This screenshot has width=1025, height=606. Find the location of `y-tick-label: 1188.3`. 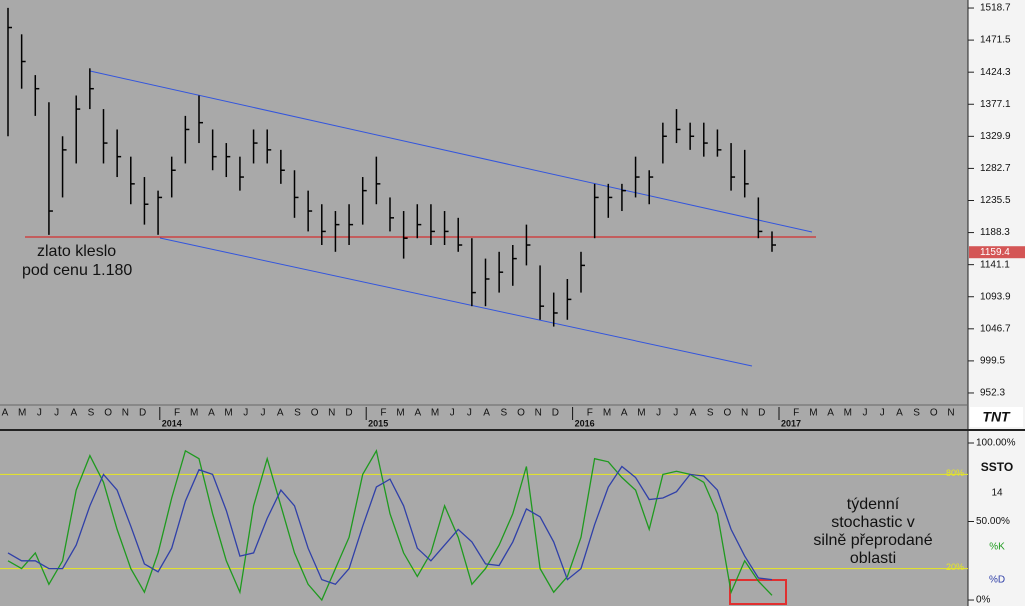

y-tick-label: 1188.3 is located at coordinates (995, 232).